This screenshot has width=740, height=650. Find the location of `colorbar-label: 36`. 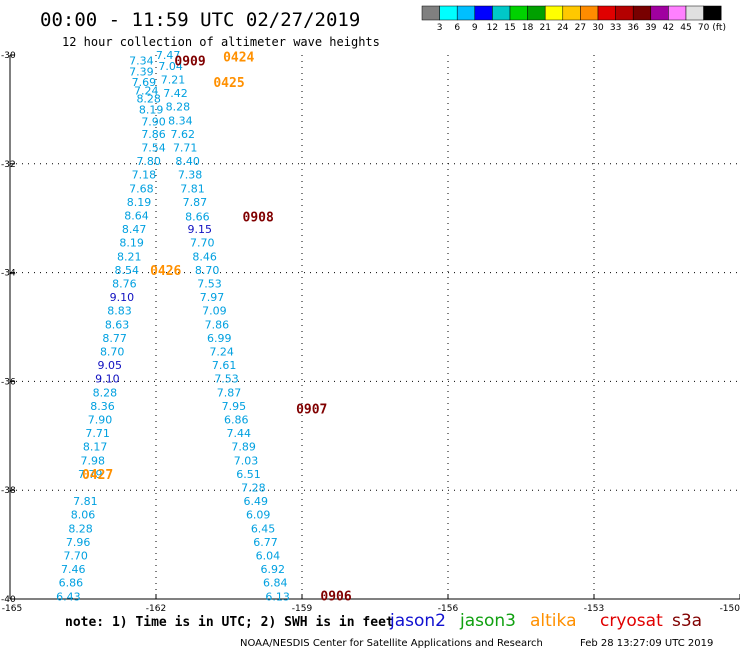

colorbar-label: 36 is located at coordinates (633, 28).